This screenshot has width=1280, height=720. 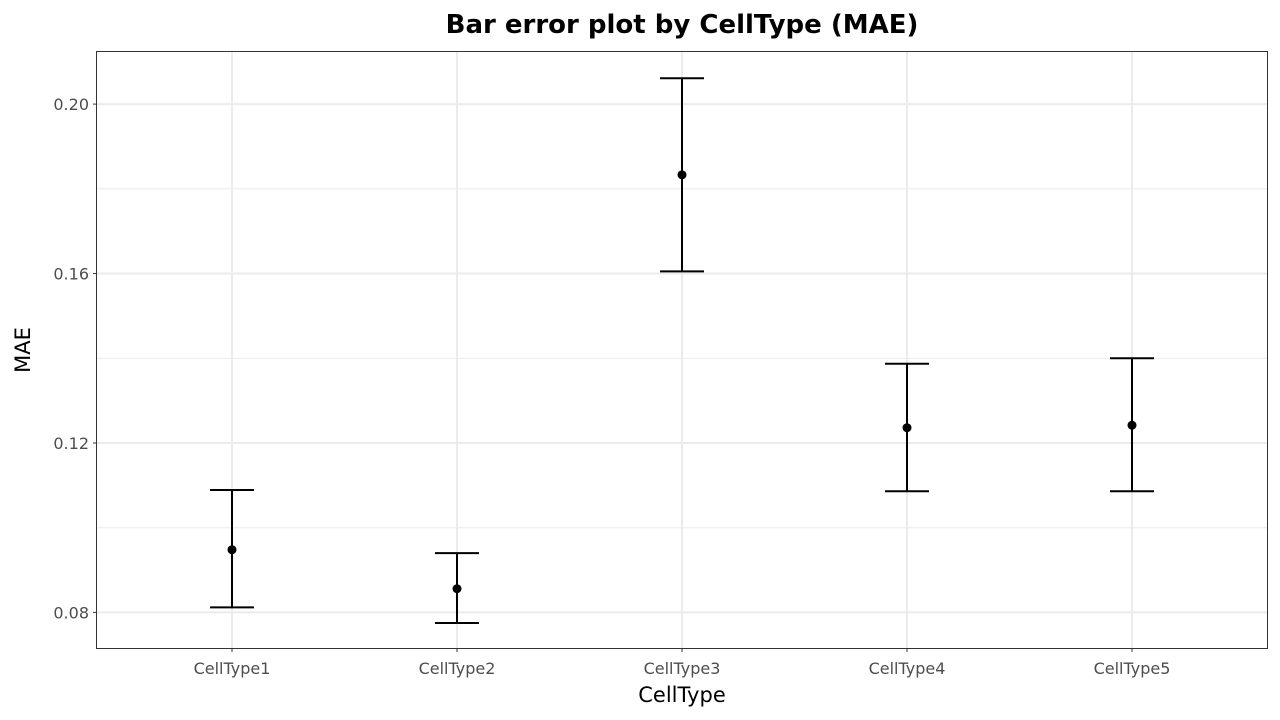 What do you see at coordinates (457, 668) in the screenshot?
I see `x-tick-label: CellType2` at bounding box center [457, 668].